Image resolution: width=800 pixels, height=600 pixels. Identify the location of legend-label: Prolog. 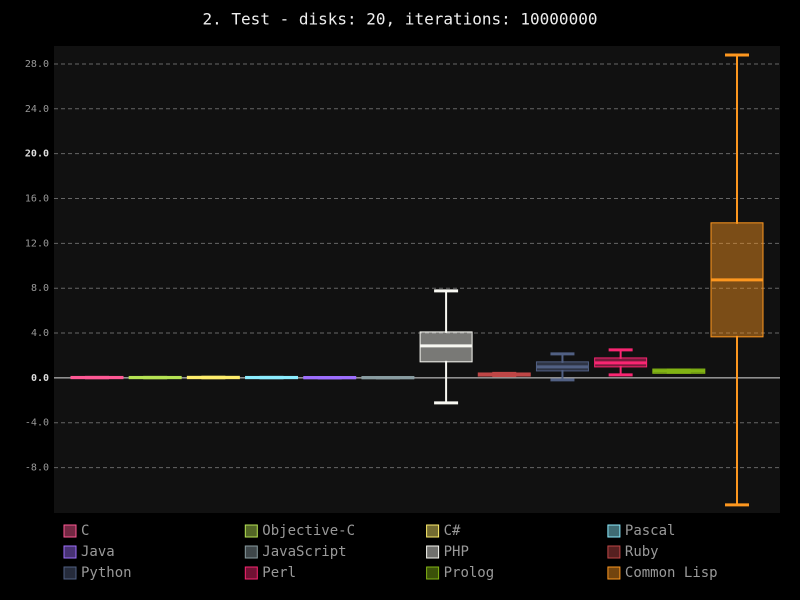
(469, 573).